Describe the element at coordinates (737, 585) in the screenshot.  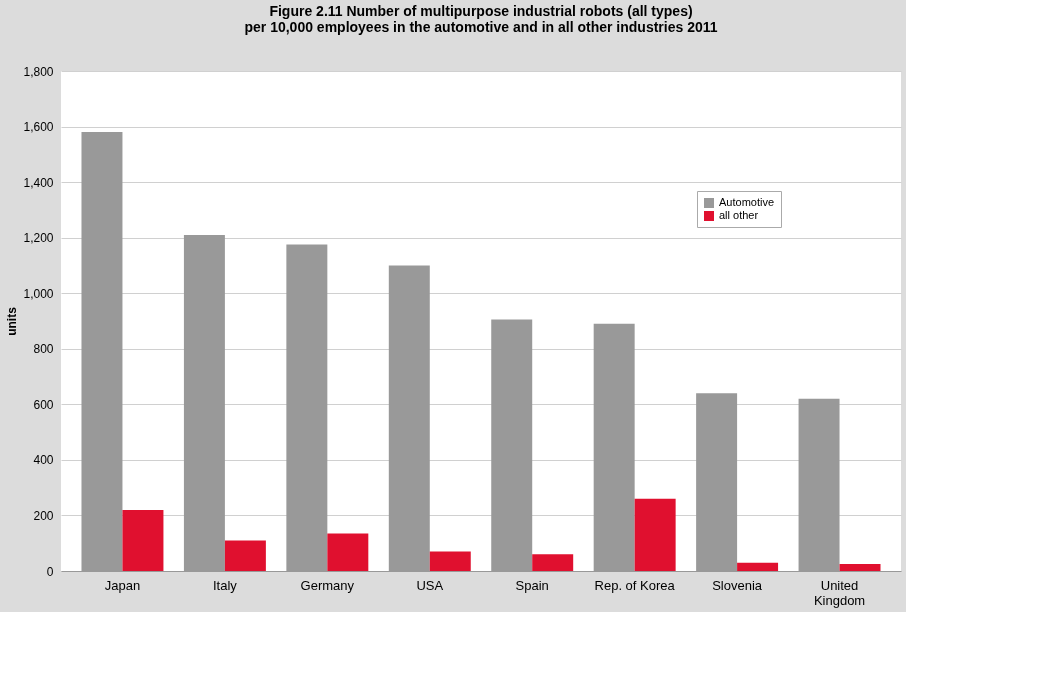
I see `x-tick-label: Slovenia` at that location.